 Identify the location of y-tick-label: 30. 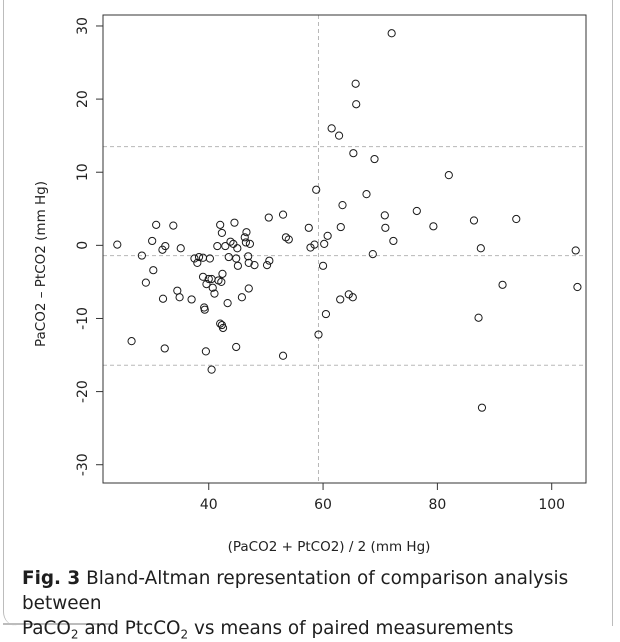
(83, 26).